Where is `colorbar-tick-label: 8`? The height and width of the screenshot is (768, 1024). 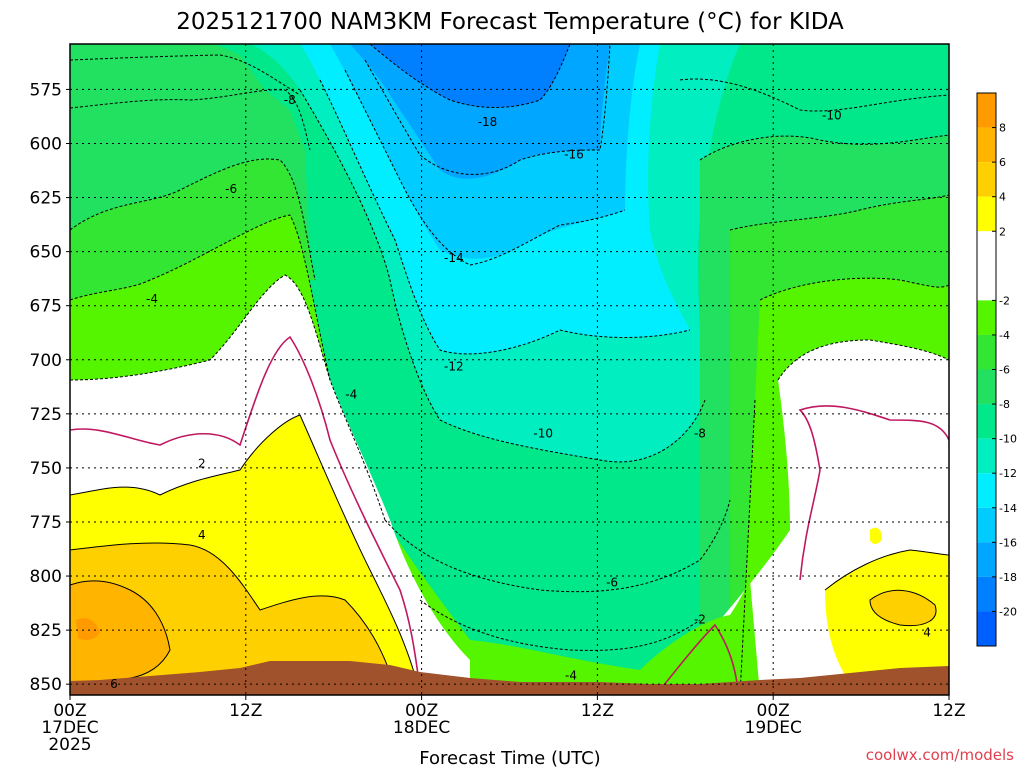 colorbar-tick-label: 8 is located at coordinates (1002, 128).